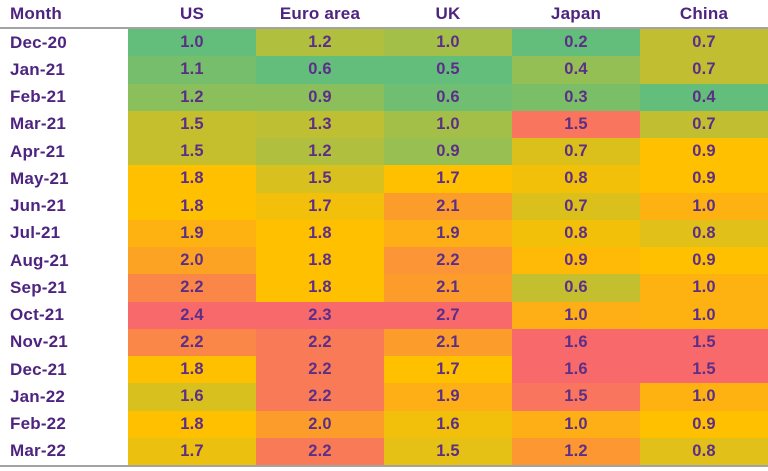 The image size is (768, 471). I want to click on table-row: Mar-22 1.7 2.2 1.5 1.2 0.8, so click(384, 451).